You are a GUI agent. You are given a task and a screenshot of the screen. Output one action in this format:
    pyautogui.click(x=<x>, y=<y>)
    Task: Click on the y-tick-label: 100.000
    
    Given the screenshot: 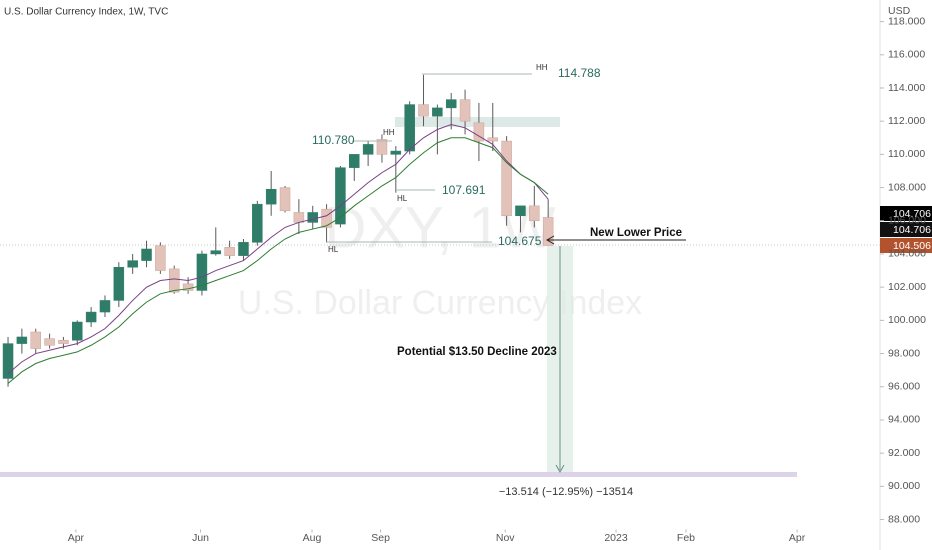 What is the action you would take?
    pyautogui.click(x=907, y=320)
    